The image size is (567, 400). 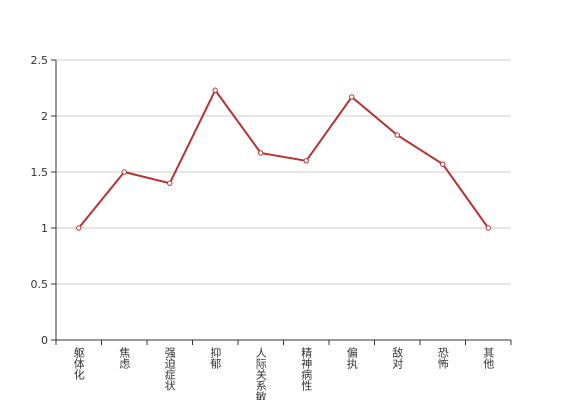 I want to click on x-tick-label: 抑郁, so click(x=215, y=357).